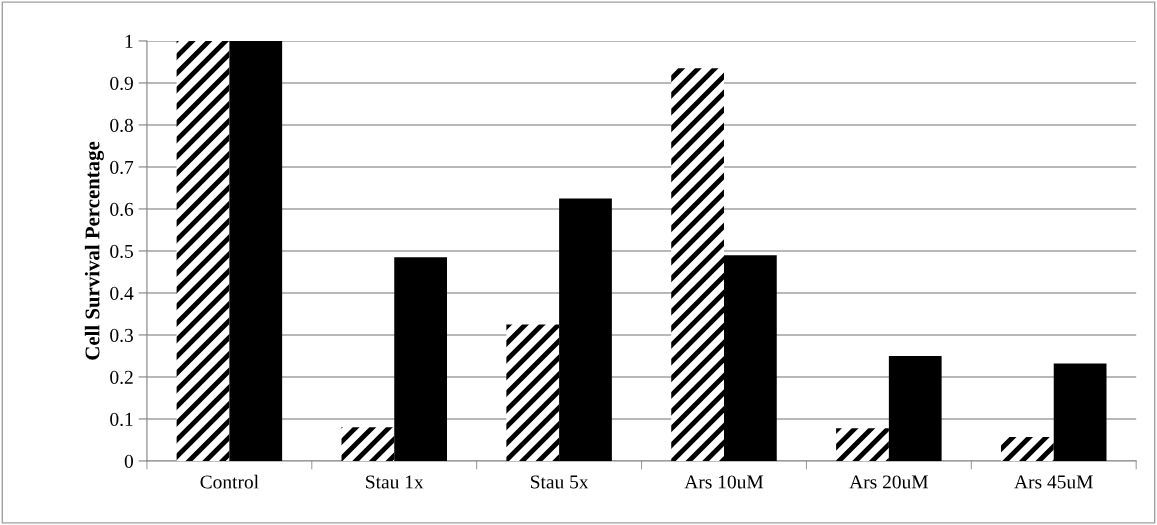  What do you see at coordinates (724, 482) in the screenshot?
I see `x-tick-label: Ars 10uM` at bounding box center [724, 482].